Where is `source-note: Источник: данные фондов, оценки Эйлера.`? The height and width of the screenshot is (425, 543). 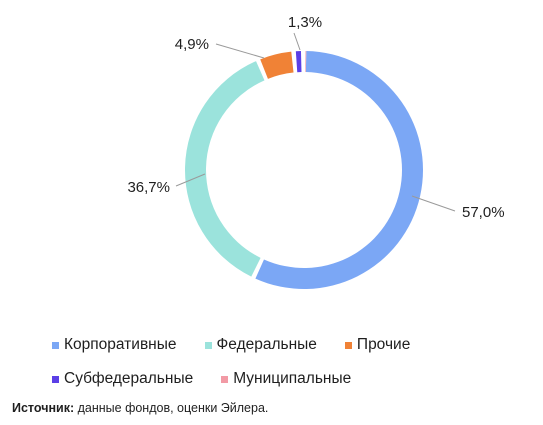
source-note: Источник: данные фондов, оценки Эйлера. is located at coordinates (140, 408).